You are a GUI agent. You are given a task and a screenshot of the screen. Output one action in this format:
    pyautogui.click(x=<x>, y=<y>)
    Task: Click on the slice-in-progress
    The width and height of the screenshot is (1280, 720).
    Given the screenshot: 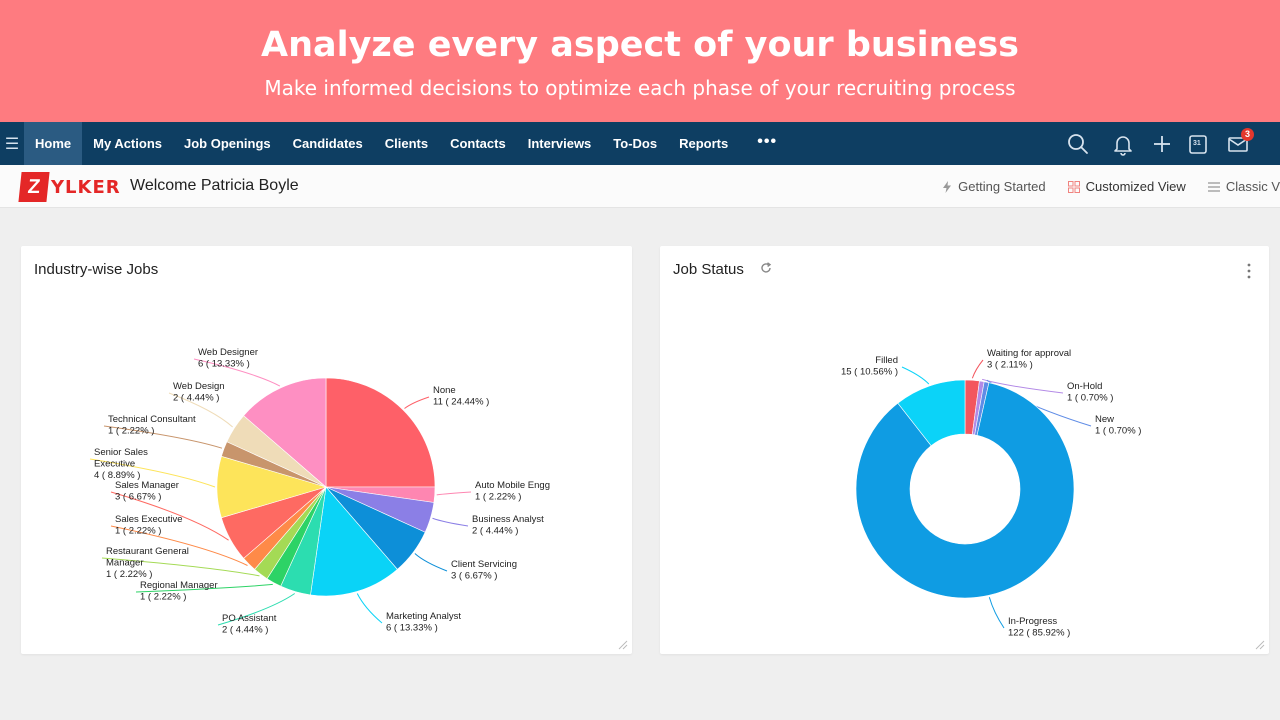 What is the action you would take?
    pyautogui.click(x=965, y=490)
    